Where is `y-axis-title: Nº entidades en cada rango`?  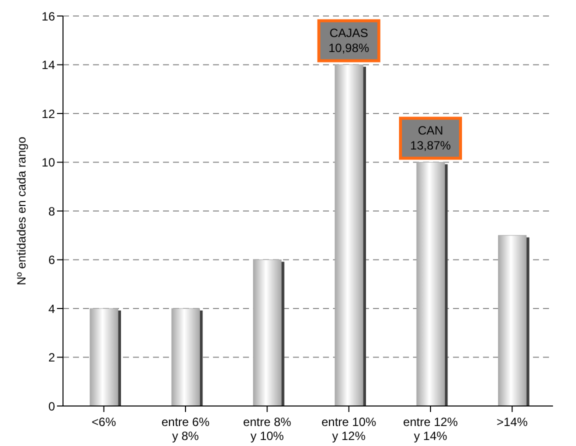
y-axis-title: Nº entidades en cada rango is located at coordinates (21, 211).